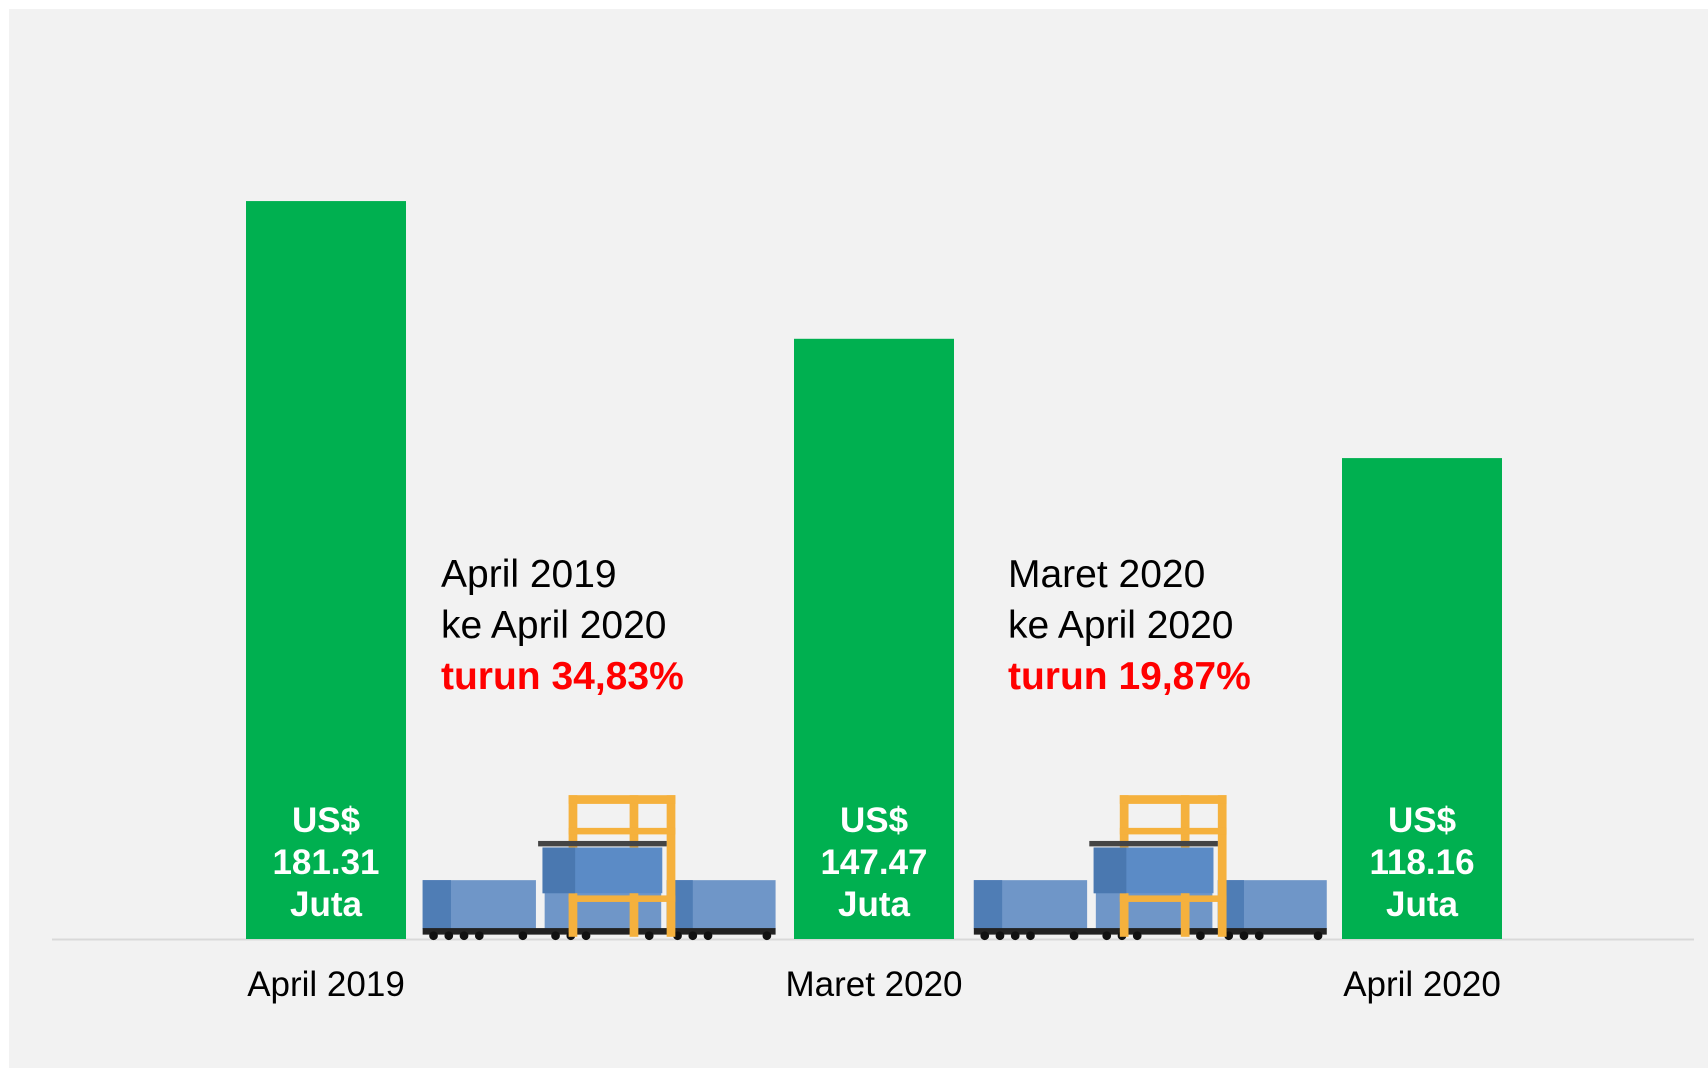 This screenshot has height=1068, width=1708. Describe the element at coordinates (529, 574) in the screenshot. I see `annotation-line: April 2019` at that location.